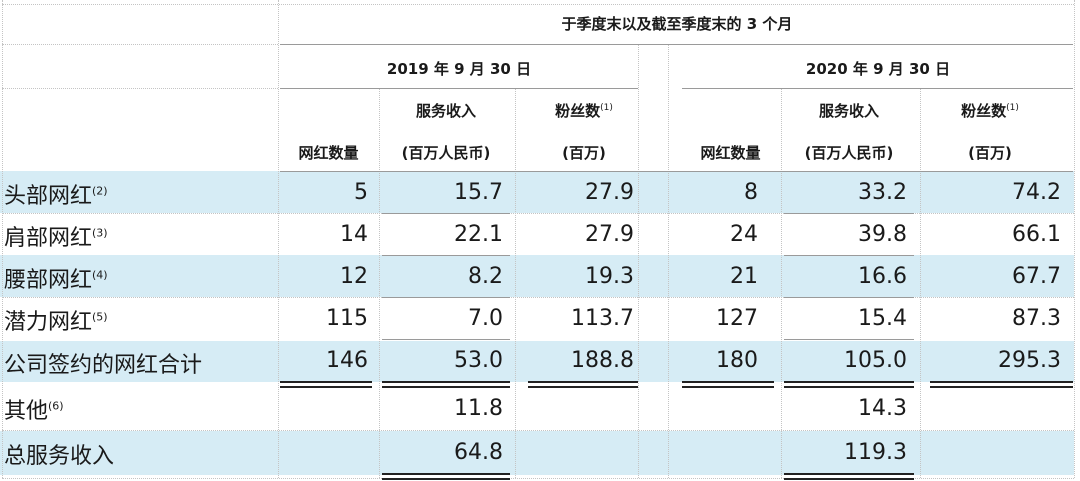 Image resolution: width=1080 pixels, height=481 pixels. Describe the element at coordinates (56, 238) in the screenshot. I see `row-label: 肩部网红(3)` at that location.